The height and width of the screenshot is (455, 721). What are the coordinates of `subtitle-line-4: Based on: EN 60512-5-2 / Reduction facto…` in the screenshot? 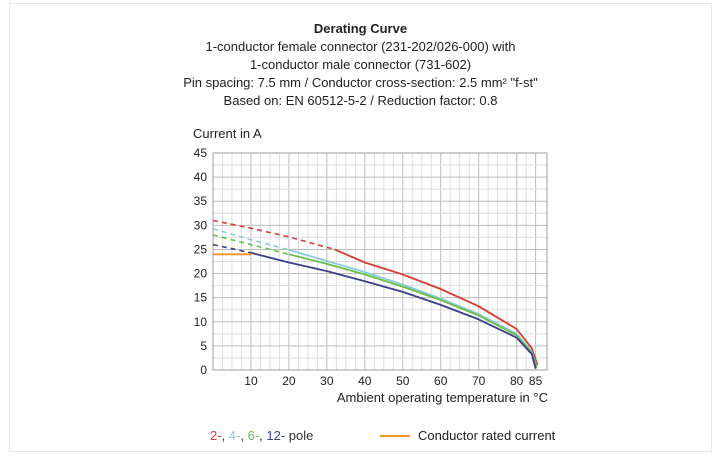 It's located at (360, 100).